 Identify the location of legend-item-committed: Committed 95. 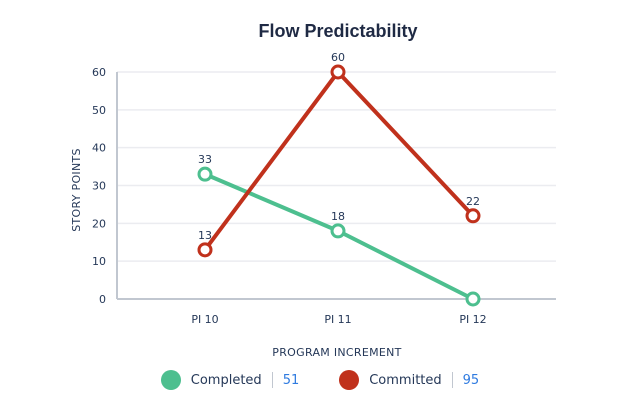
(409, 380).